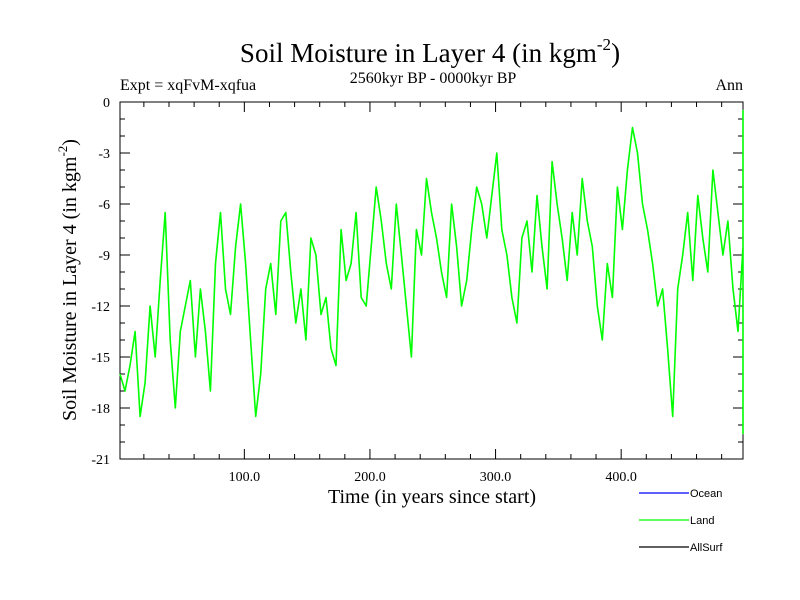  I want to click on chart-title: Soil Moisture in Layer 4 (in kgm-2), so click(430, 51).